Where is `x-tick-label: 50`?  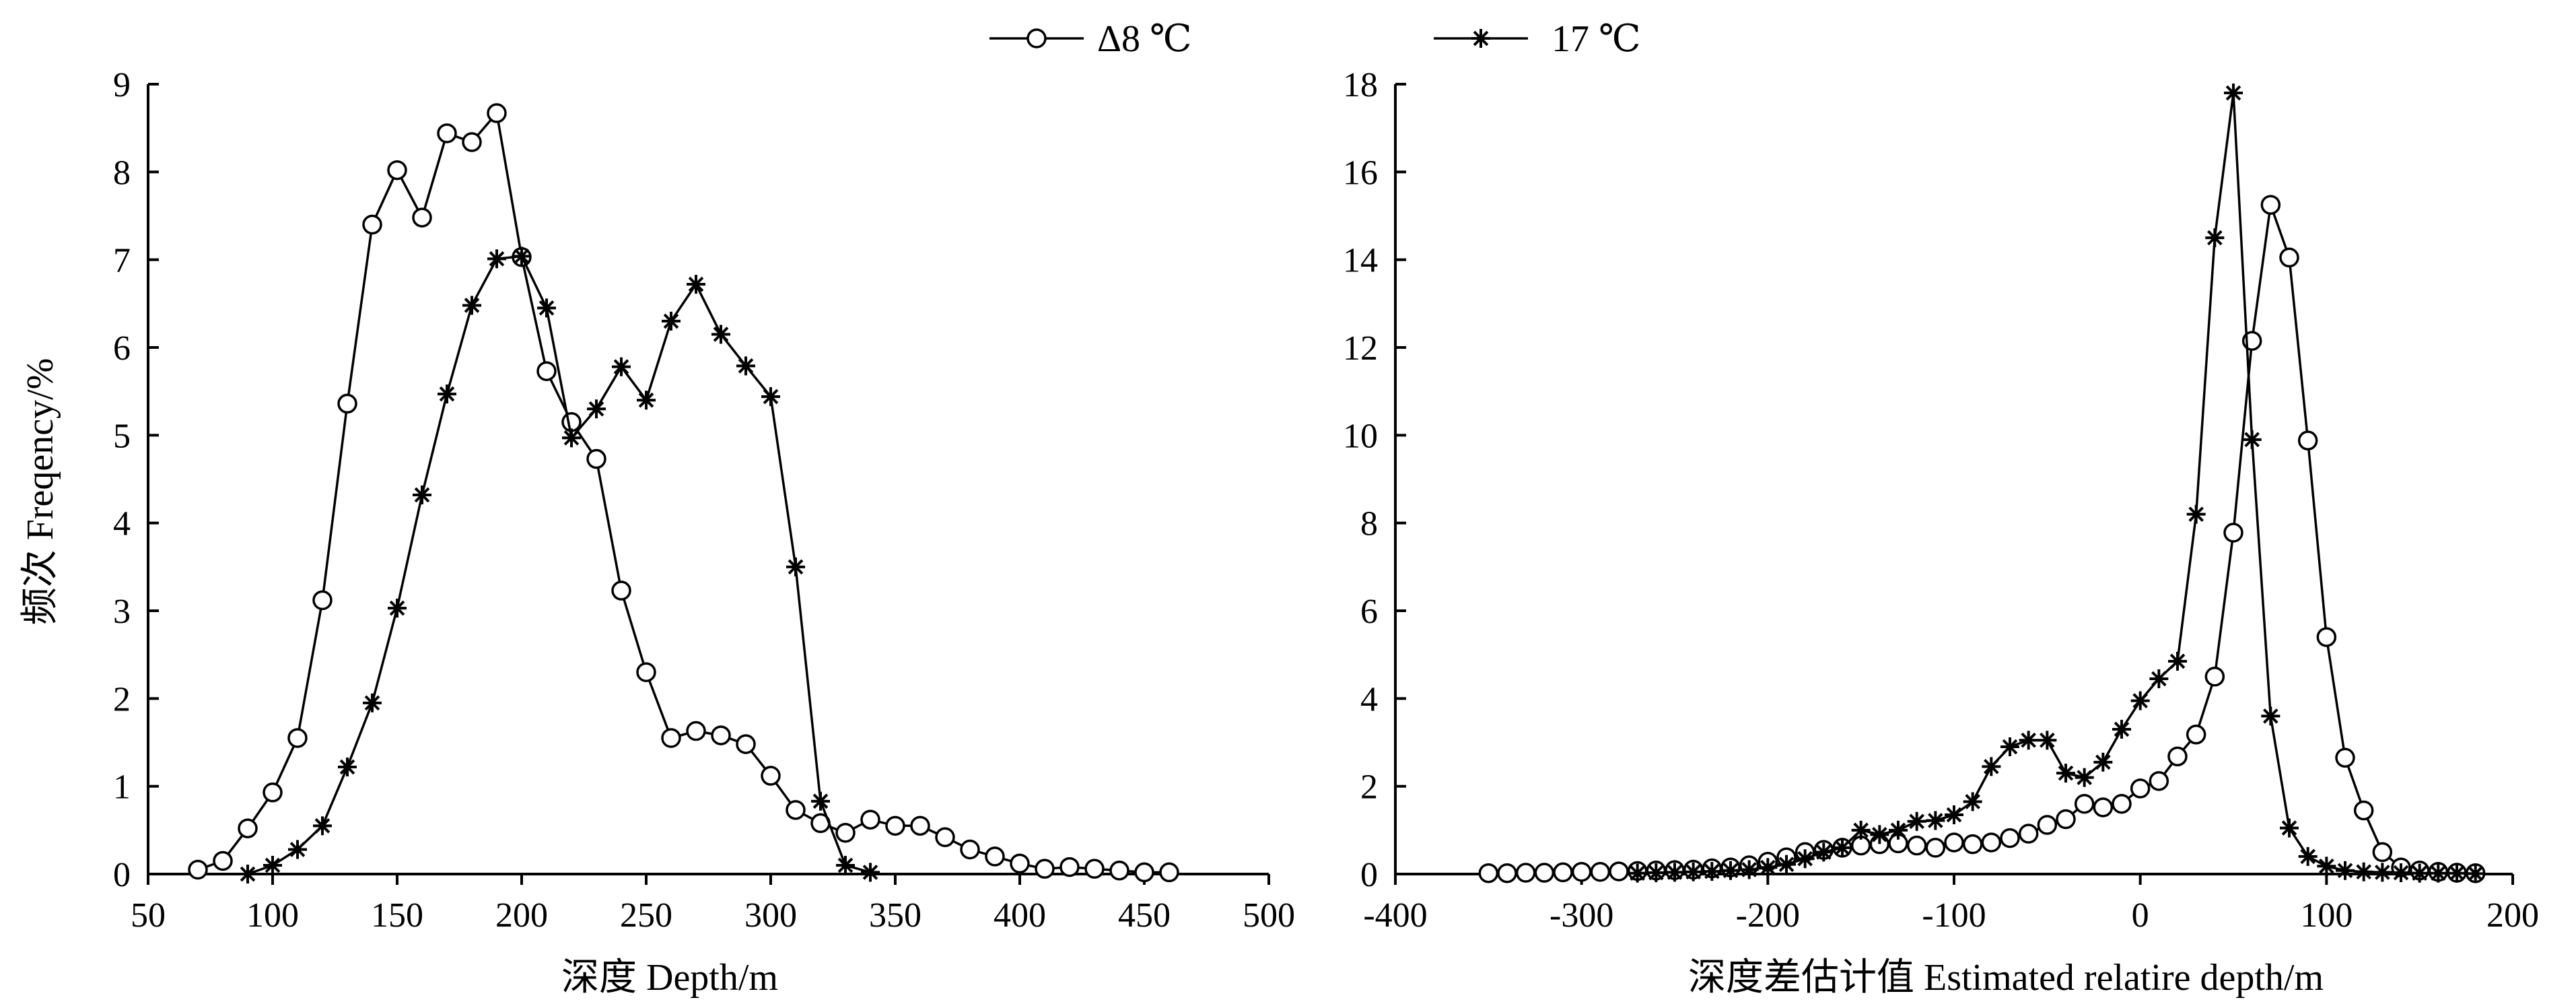 x-tick-label: 50 is located at coordinates (148, 915).